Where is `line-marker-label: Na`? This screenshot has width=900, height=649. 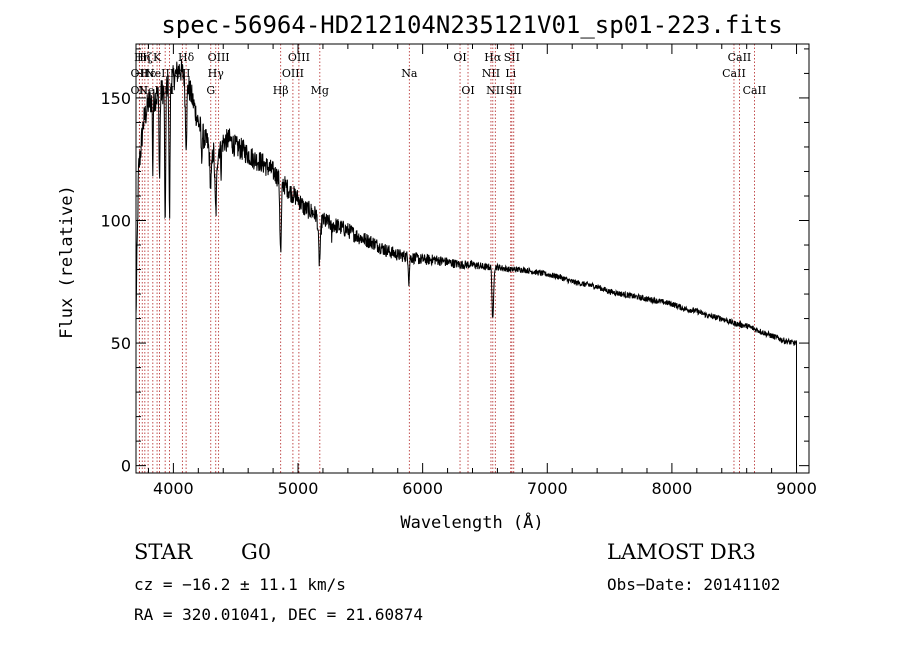 line-marker-label: Na is located at coordinates (409, 73).